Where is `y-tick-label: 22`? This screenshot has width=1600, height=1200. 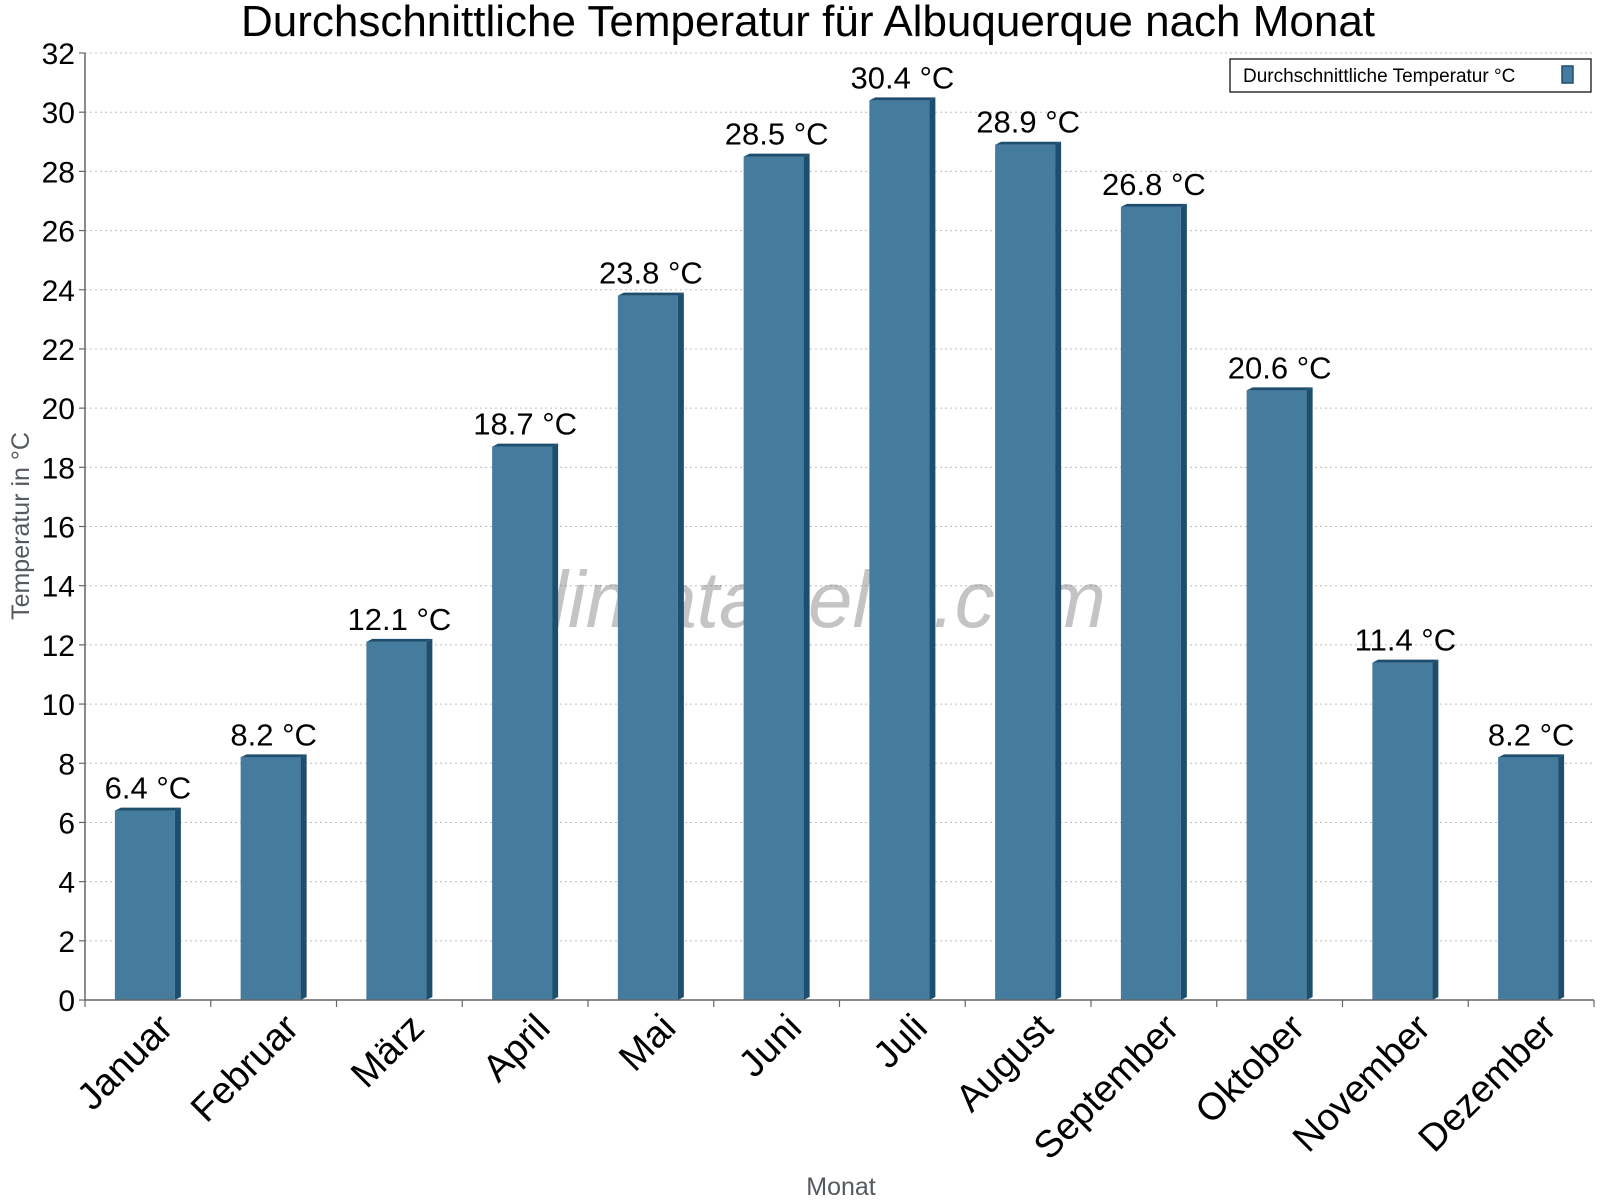 y-tick-label: 22 is located at coordinates (58, 350).